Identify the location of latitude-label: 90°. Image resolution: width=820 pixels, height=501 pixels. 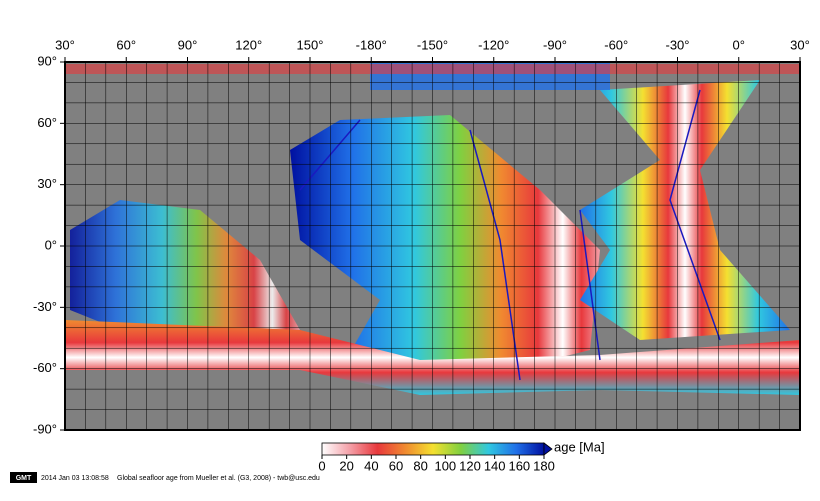
(47, 60).